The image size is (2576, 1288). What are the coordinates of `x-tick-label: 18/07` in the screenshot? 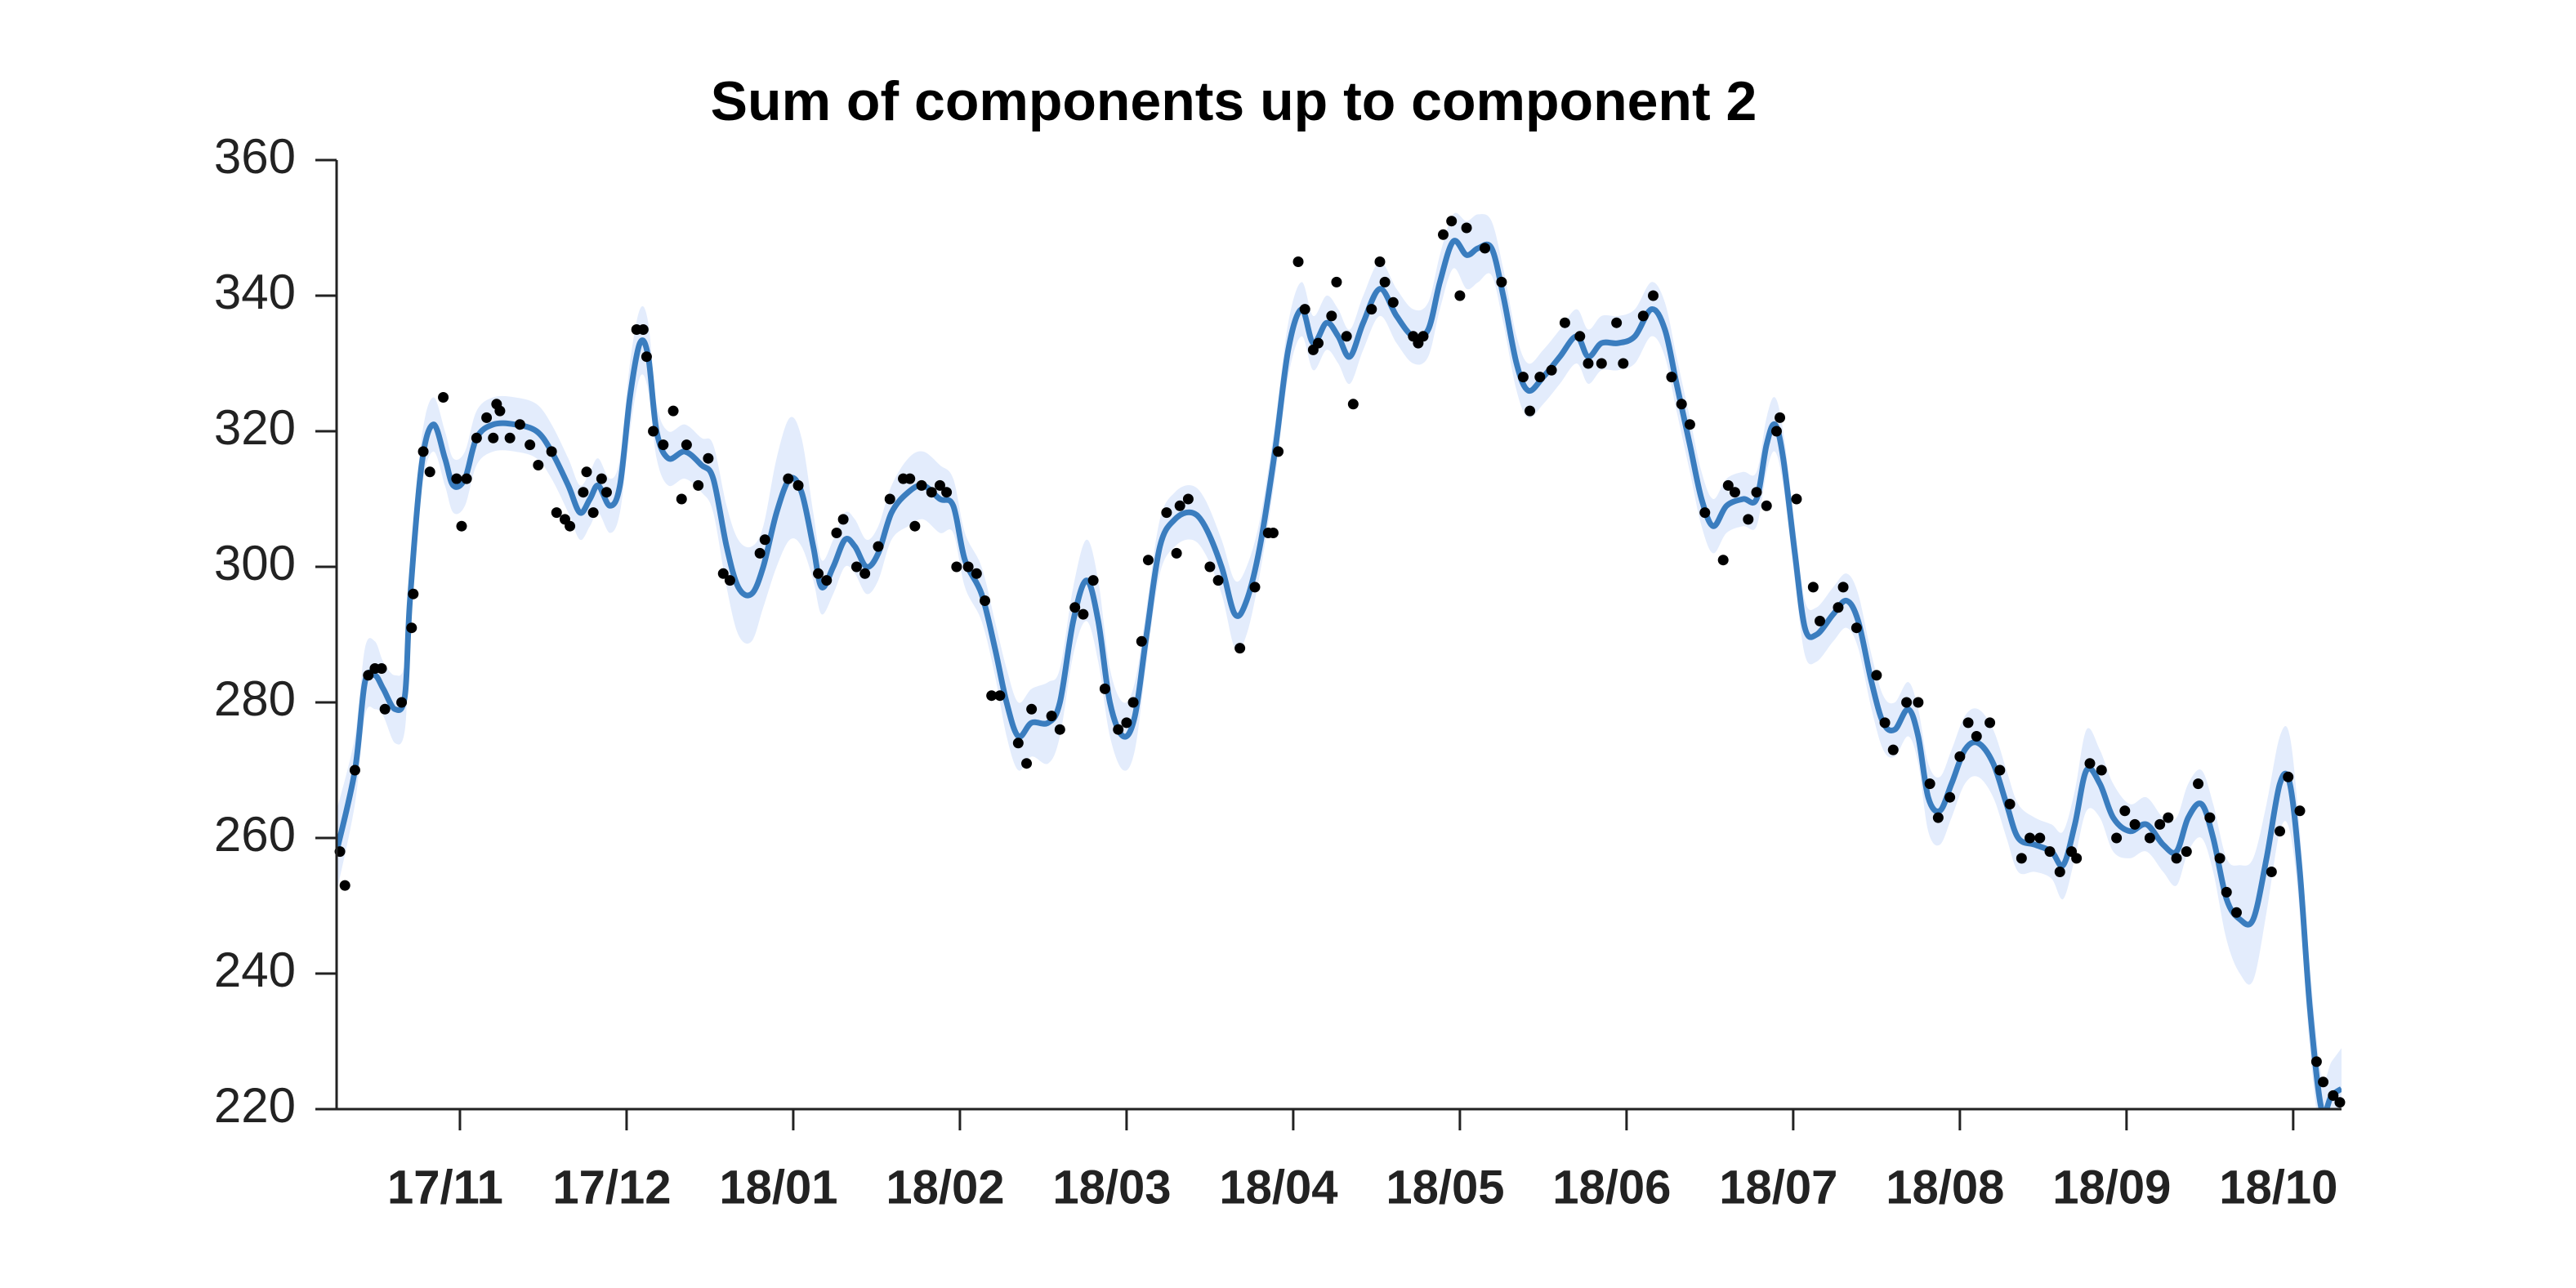 It's located at (1778, 1187).